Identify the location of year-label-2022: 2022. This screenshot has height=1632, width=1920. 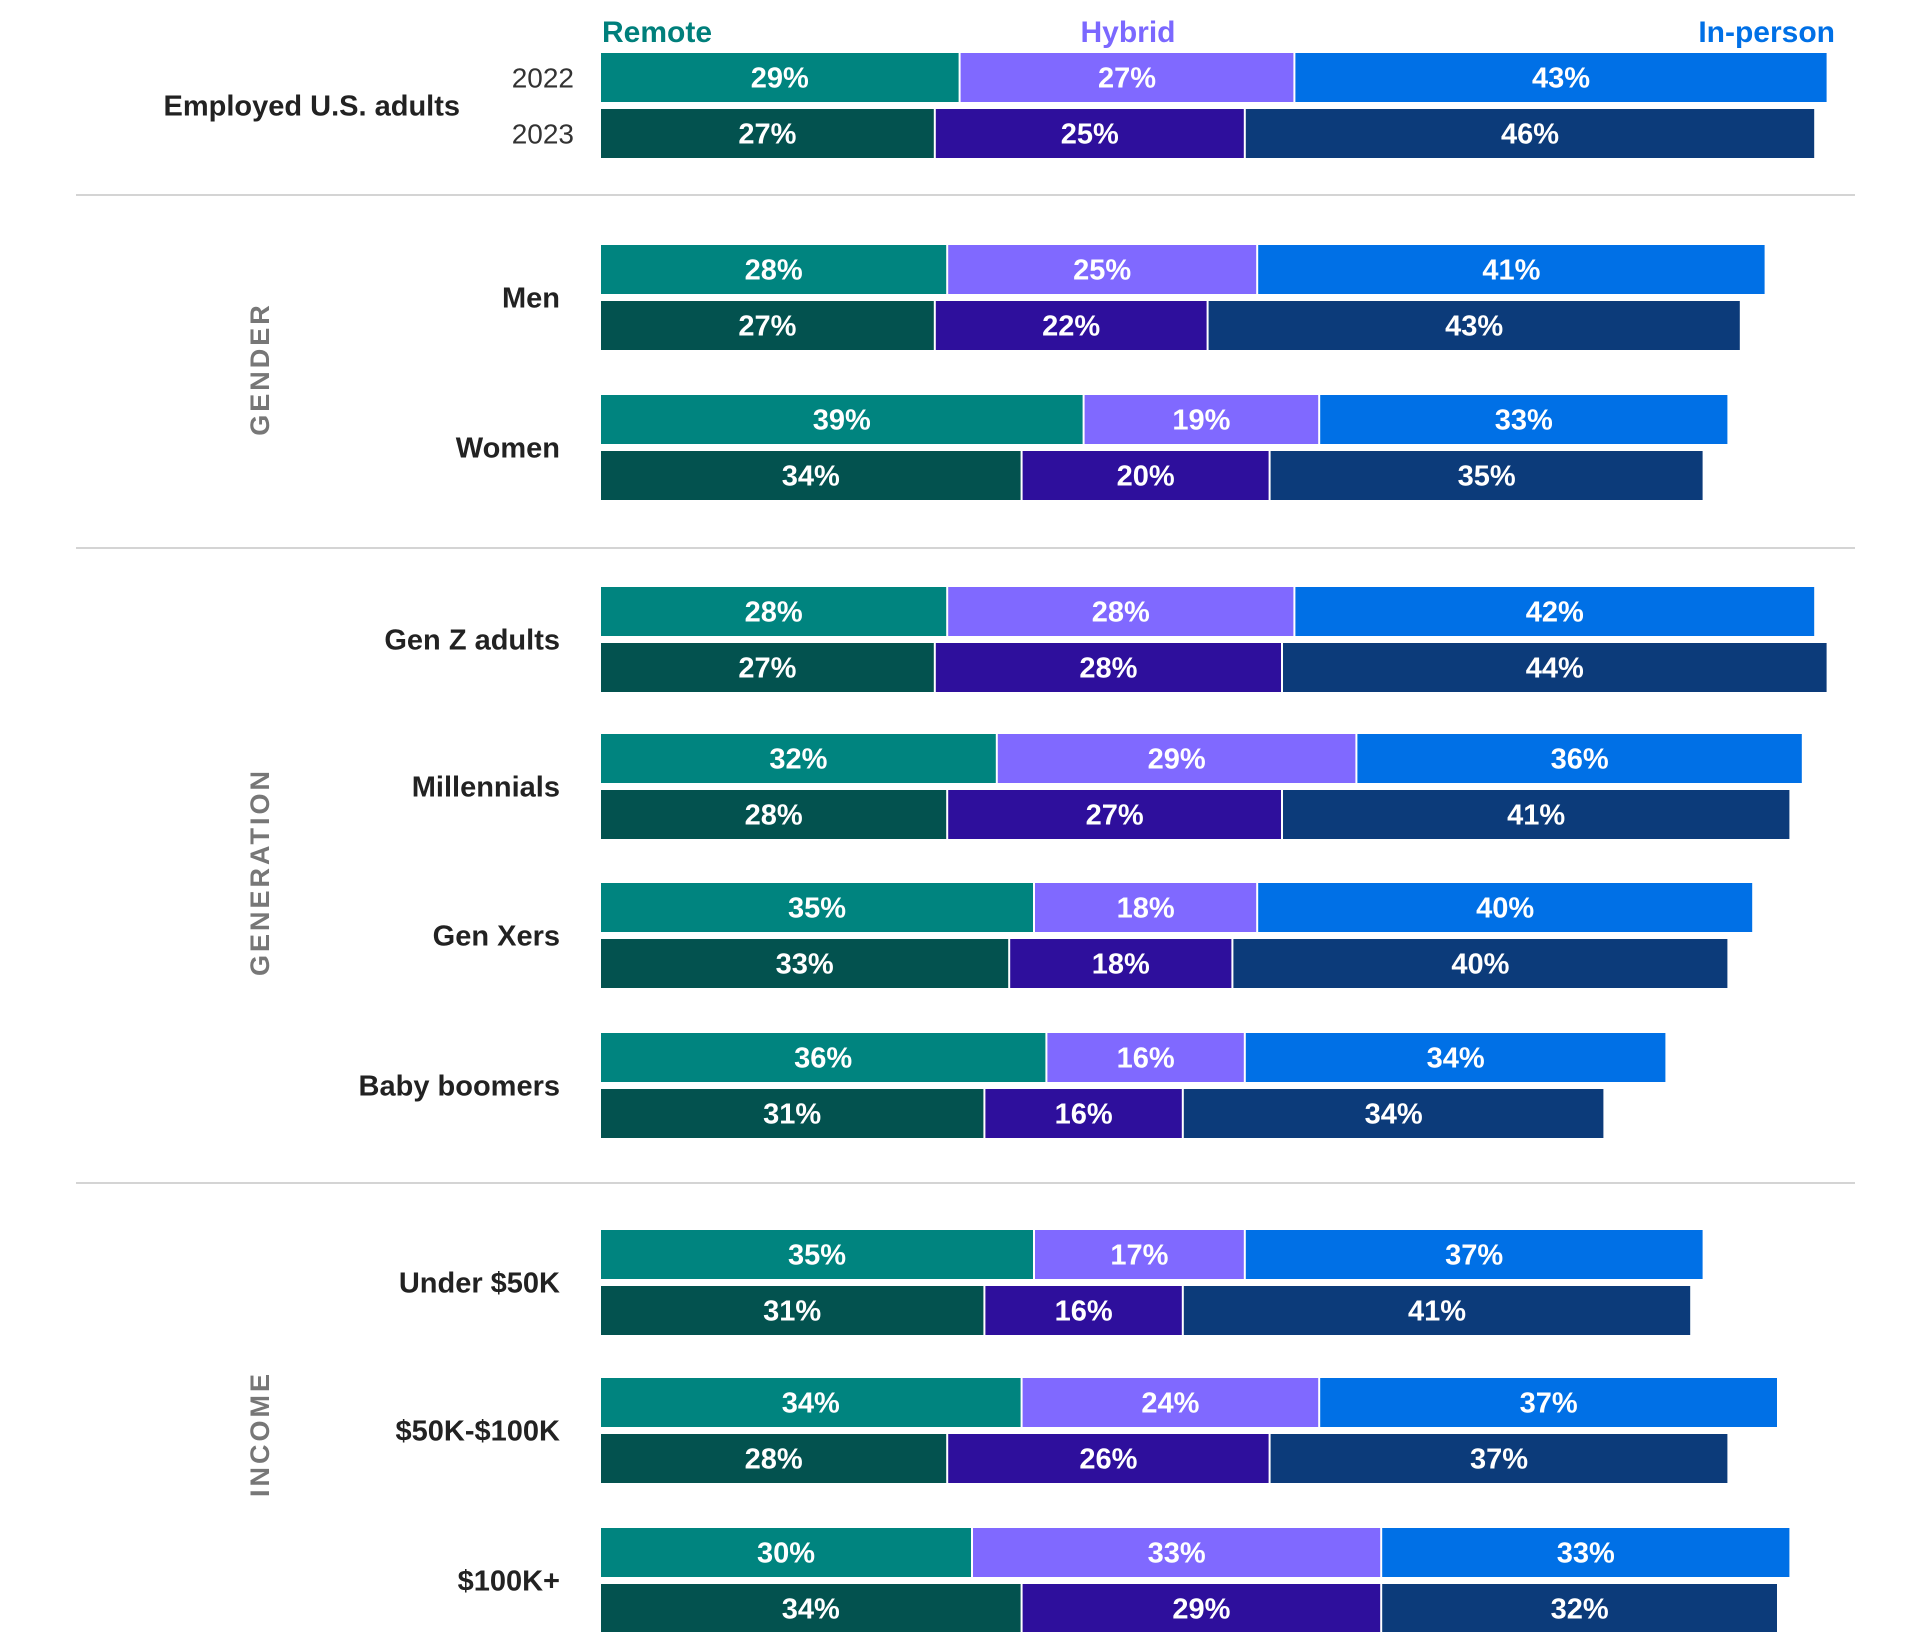
(543, 78).